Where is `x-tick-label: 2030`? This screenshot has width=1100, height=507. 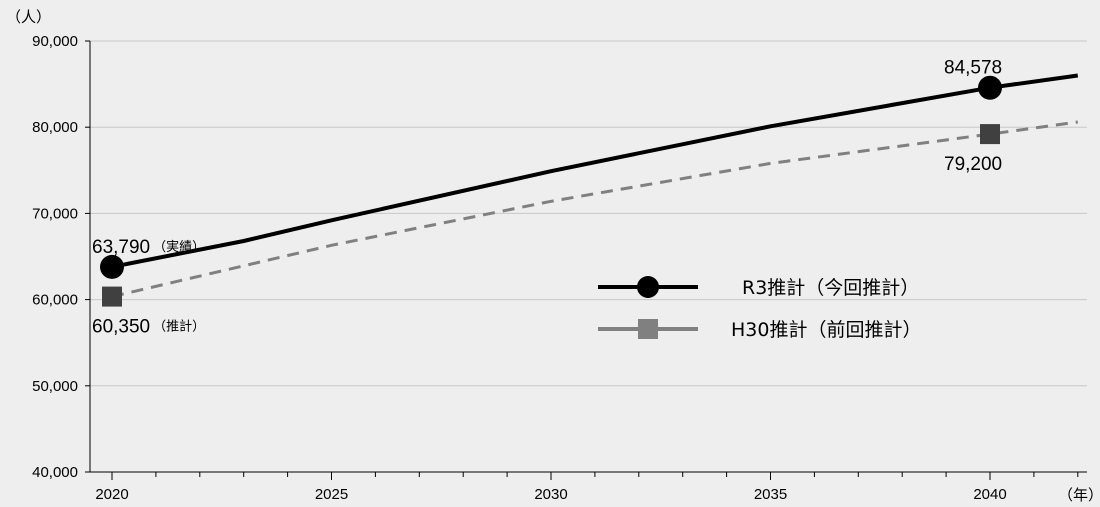 x-tick-label: 2030 is located at coordinates (550, 494).